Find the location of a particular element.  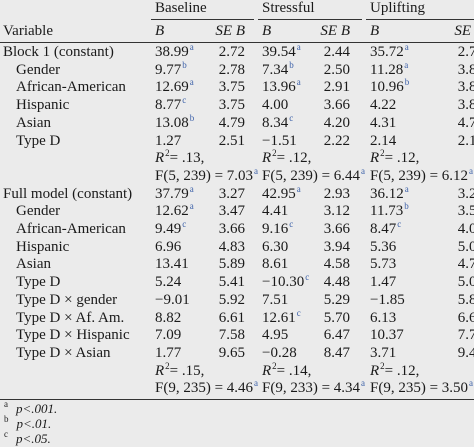

se-value: 6.47 is located at coordinates (336, 335).